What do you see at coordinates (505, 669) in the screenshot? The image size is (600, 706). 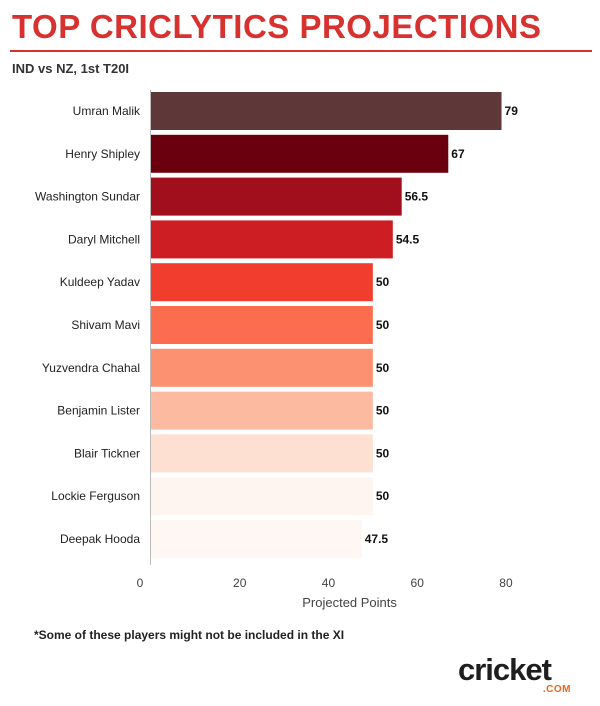 I see `logo-wordmark: cricket` at bounding box center [505, 669].